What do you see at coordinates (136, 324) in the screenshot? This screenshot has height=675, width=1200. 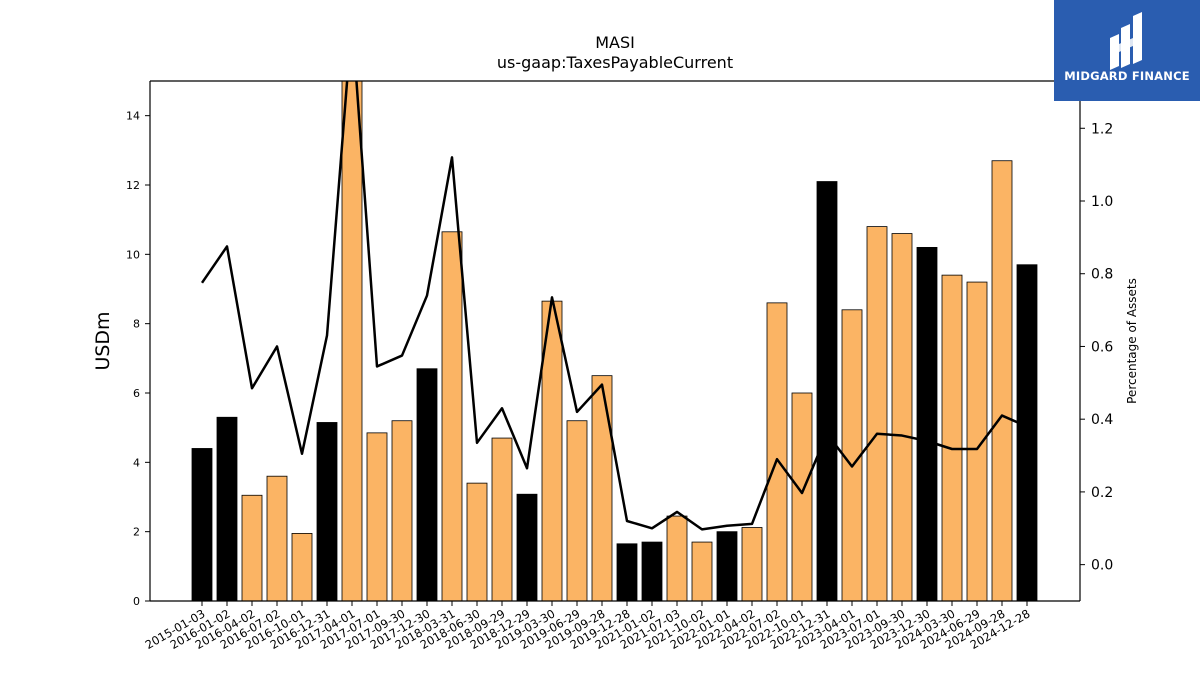 I see `y-tick-label: 8` at bounding box center [136, 324].